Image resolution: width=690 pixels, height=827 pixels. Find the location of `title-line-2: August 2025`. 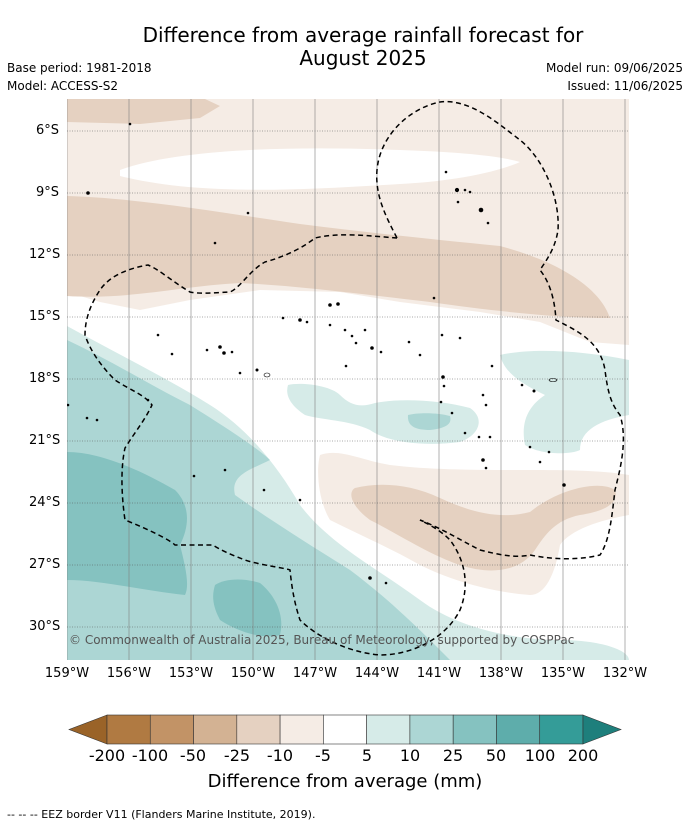

title-line-2: August 2025 is located at coordinates (363, 58).